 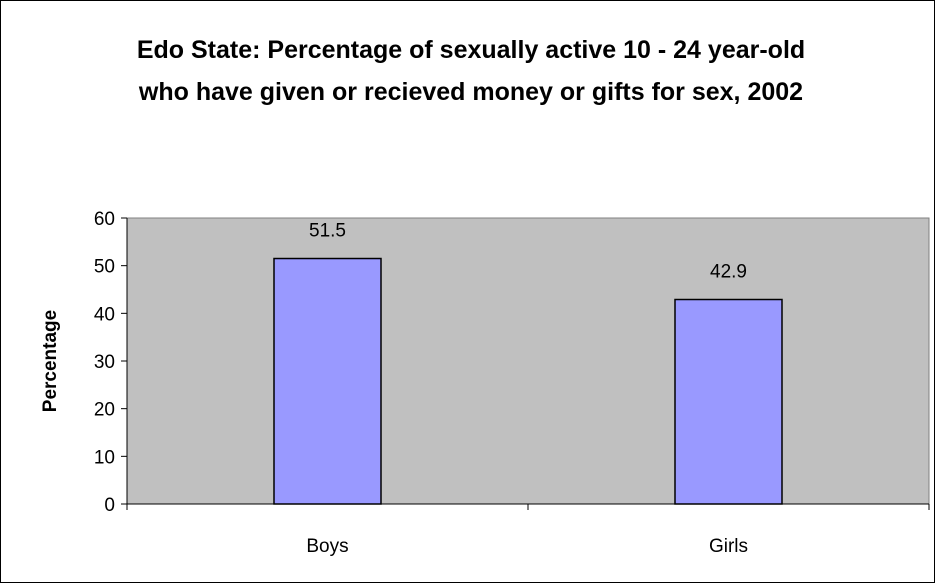 What do you see at coordinates (104, 362) in the screenshot?
I see `y-tick-label: 30` at bounding box center [104, 362].